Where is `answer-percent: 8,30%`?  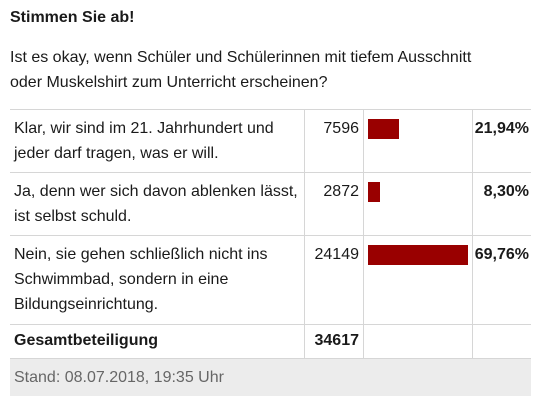 answer-percent: 8,30% is located at coordinates (501, 204).